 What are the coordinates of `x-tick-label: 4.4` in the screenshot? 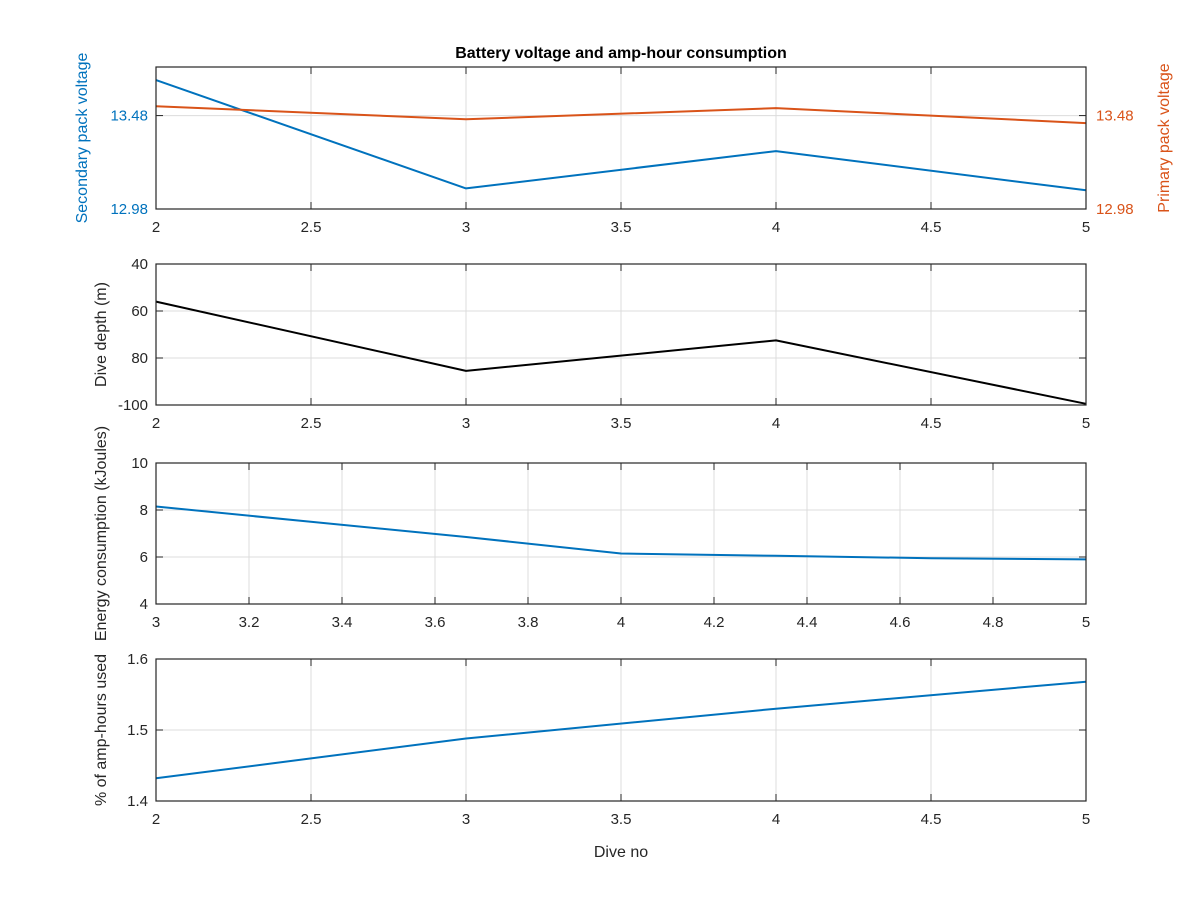 It's located at (807, 622).